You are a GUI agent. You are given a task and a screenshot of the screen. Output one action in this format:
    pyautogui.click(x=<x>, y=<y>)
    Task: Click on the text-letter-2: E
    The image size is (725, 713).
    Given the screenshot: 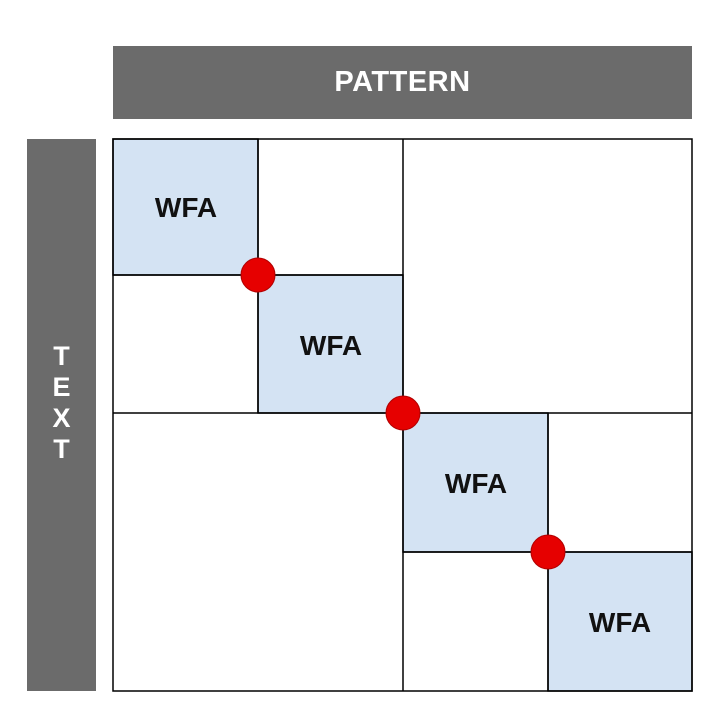 What is the action you would take?
    pyautogui.click(x=61, y=387)
    